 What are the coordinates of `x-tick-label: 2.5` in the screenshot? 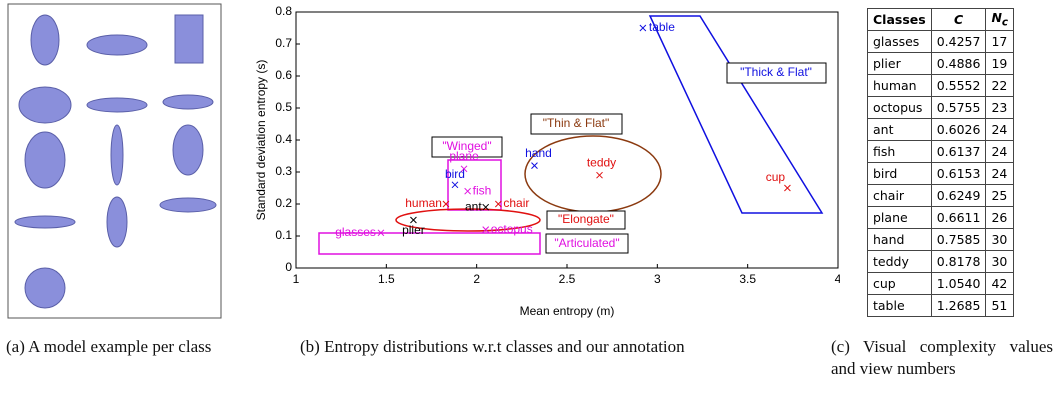 It's located at (567, 279).